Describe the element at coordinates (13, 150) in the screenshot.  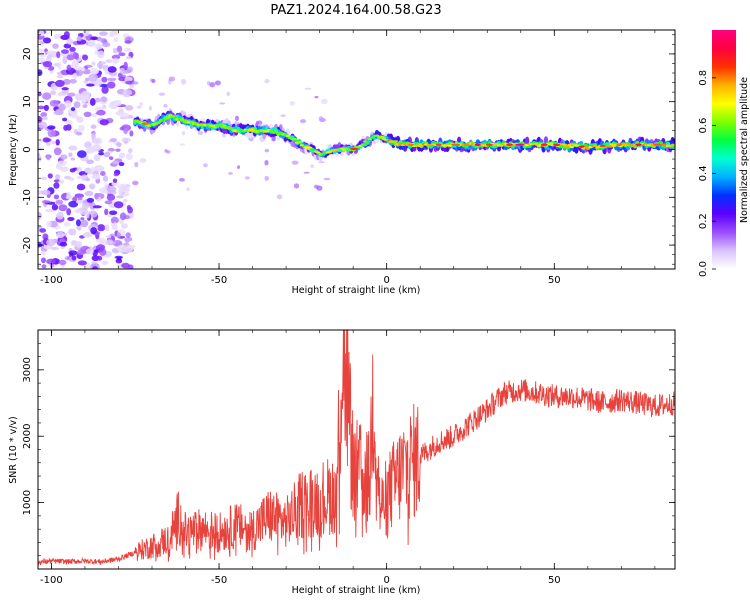
I see `heatmap-y-axis-label: Frequency (Hz)` at that location.